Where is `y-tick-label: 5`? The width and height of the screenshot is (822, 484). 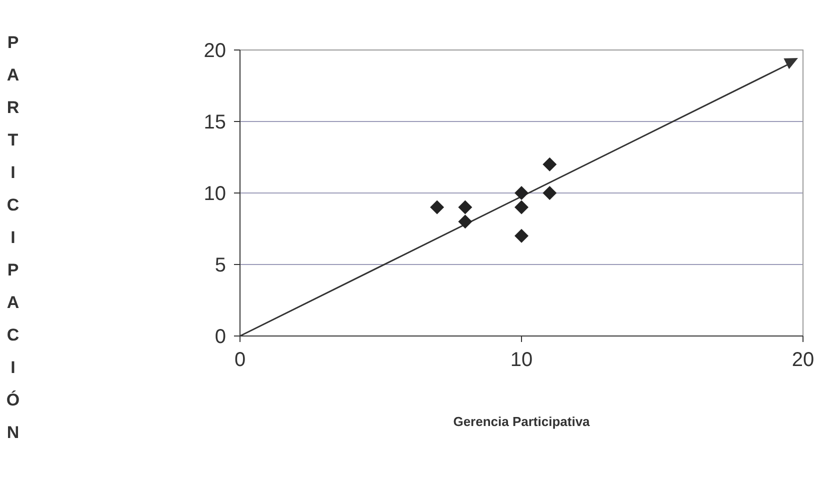 y-tick-label: 5 is located at coordinates (220, 265).